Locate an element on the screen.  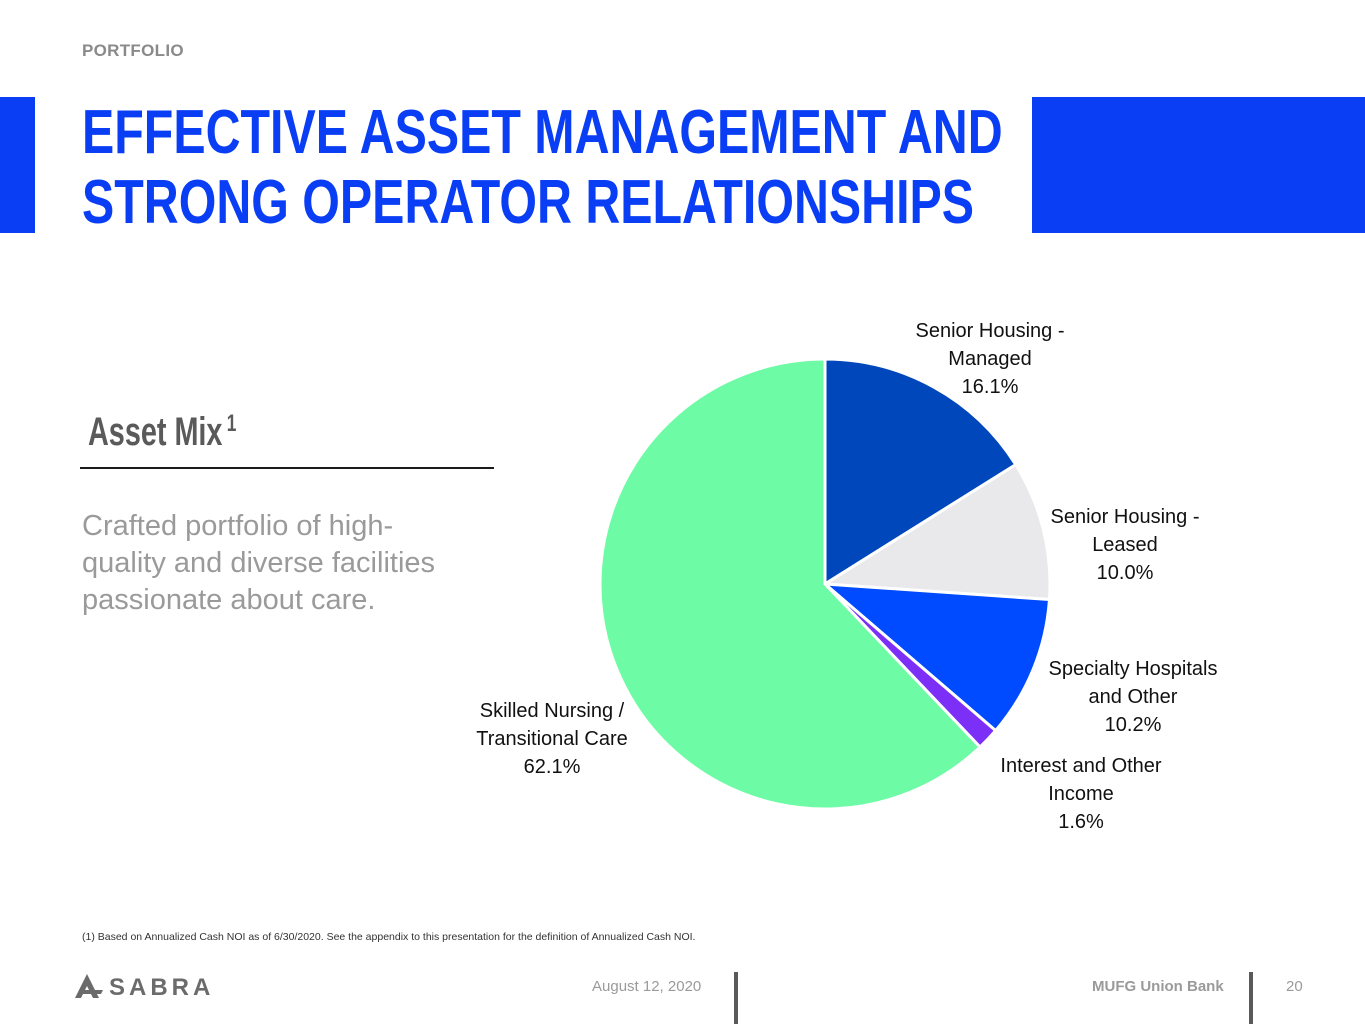
slice-label-line: Specialty Hospitals is located at coordinates (1133, 669).